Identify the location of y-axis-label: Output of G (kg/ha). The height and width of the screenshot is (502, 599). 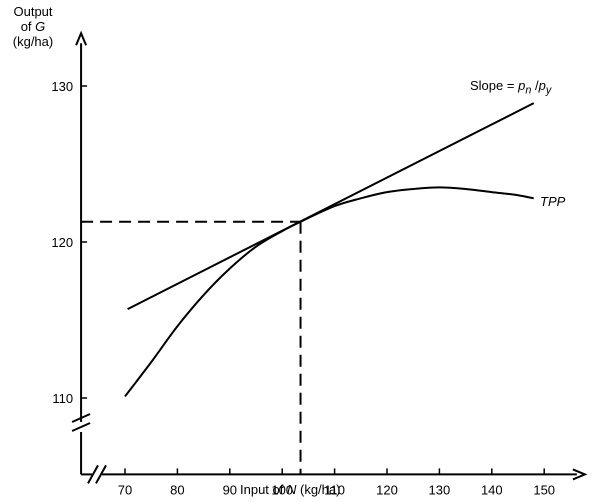
(33, 26).